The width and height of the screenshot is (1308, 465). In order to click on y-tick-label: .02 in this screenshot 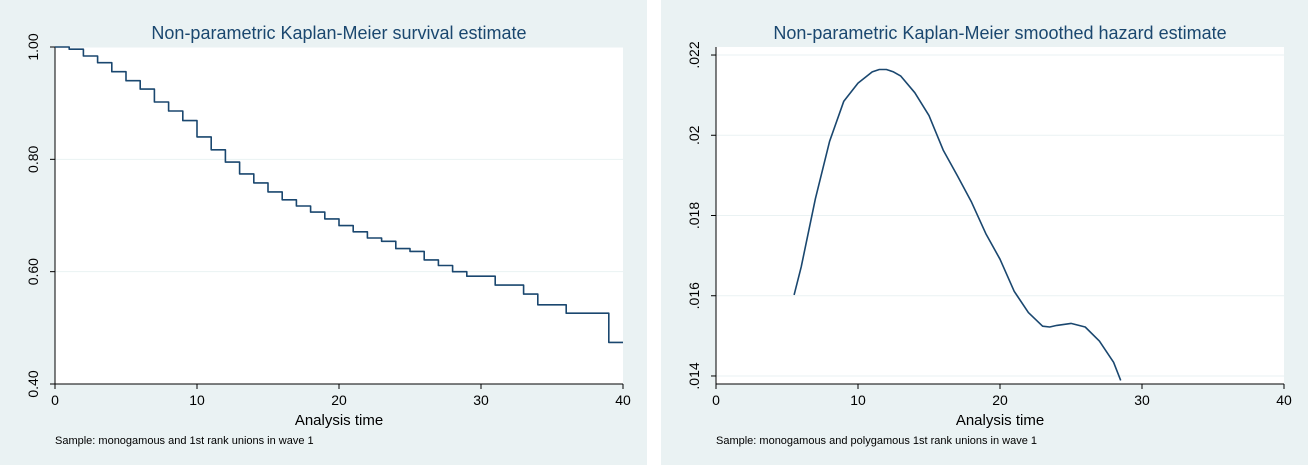, I will do `click(694, 135)`.